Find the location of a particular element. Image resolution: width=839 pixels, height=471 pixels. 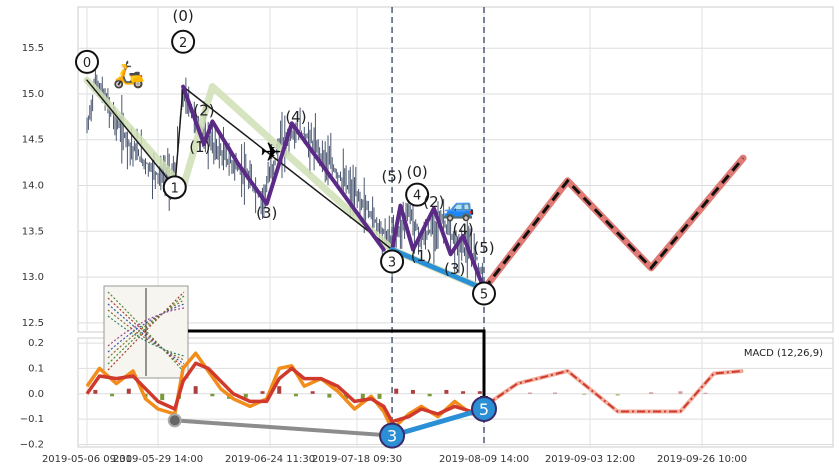

connector-line is located at coordinates (337, 364).